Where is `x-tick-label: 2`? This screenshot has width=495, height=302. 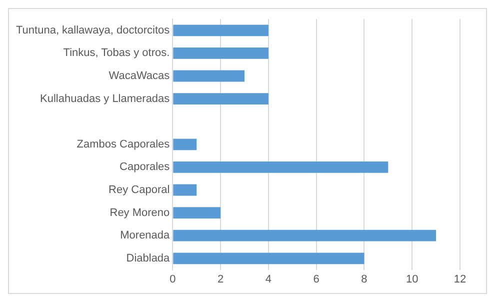
x-tick-label: 2 is located at coordinates (221, 279).